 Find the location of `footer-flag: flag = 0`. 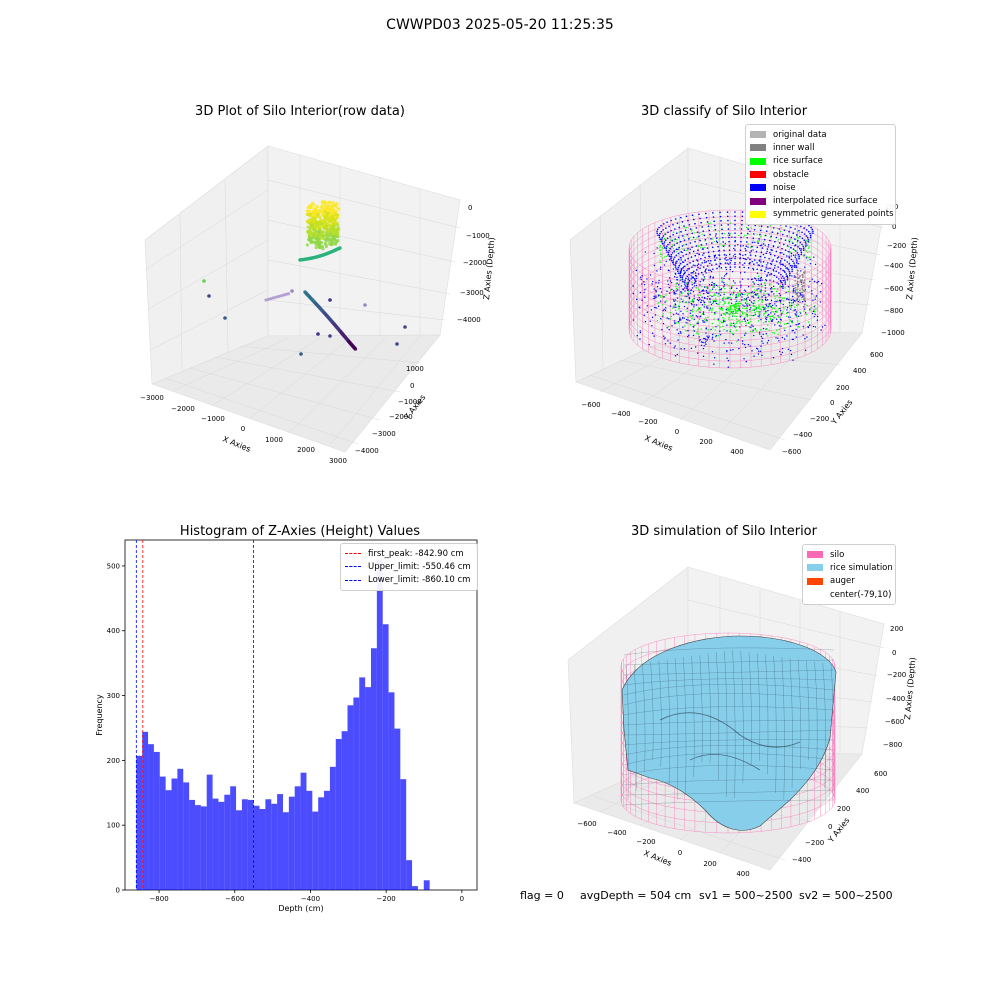

footer-flag: flag = 0 is located at coordinates (542, 895).